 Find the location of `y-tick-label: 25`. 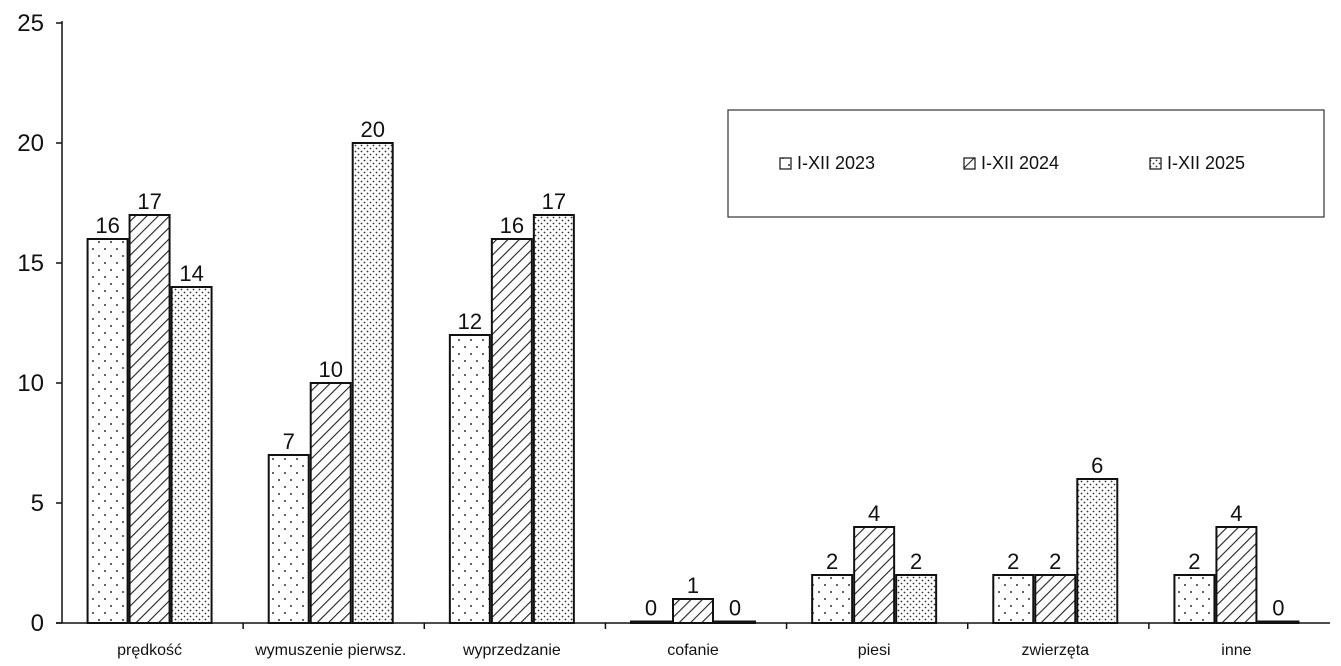

y-tick-label: 25 is located at coordinates (30, 23).